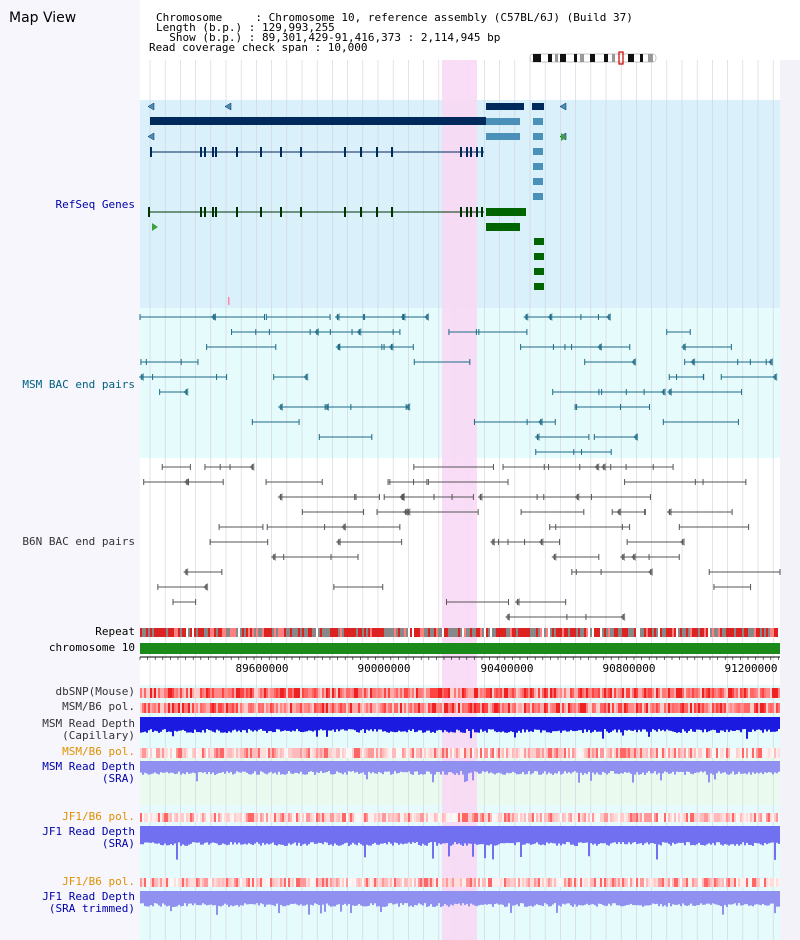 The height and width of the screenshot is (940, 800). Describe the element at coordinates (78, 541) in the screenshot. I see `track-label-b6n-bac: B6N BAC end pairs` at that location.